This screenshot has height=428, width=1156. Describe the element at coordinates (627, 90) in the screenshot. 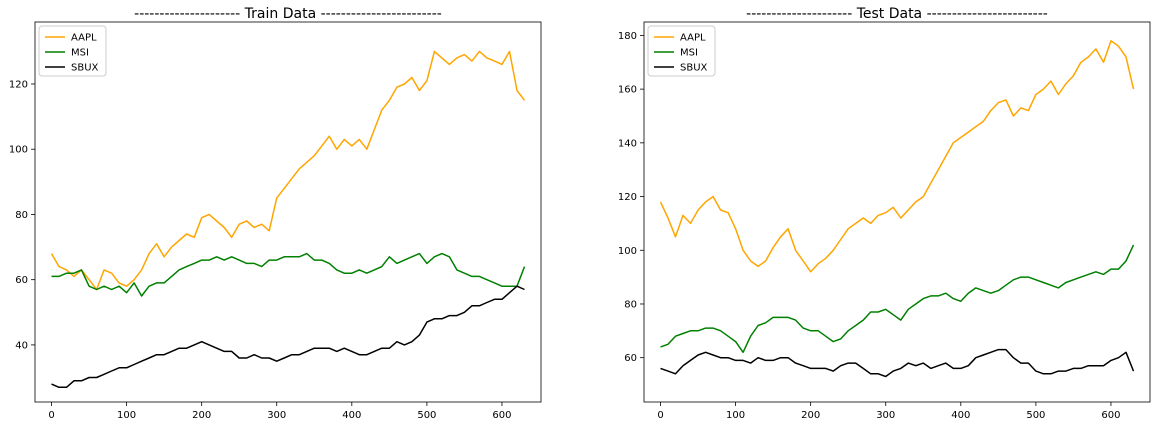

I see `y-tick-label: 160` at that location.